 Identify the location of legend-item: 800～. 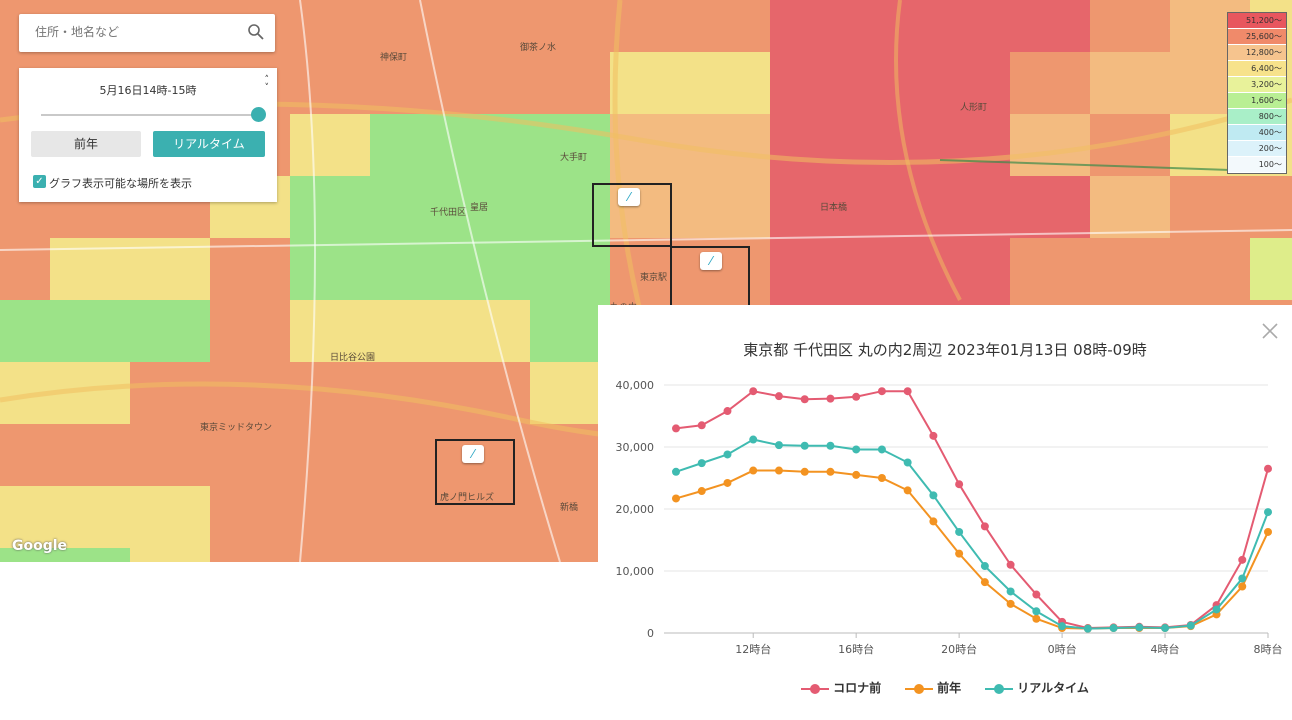
(1257, 117).